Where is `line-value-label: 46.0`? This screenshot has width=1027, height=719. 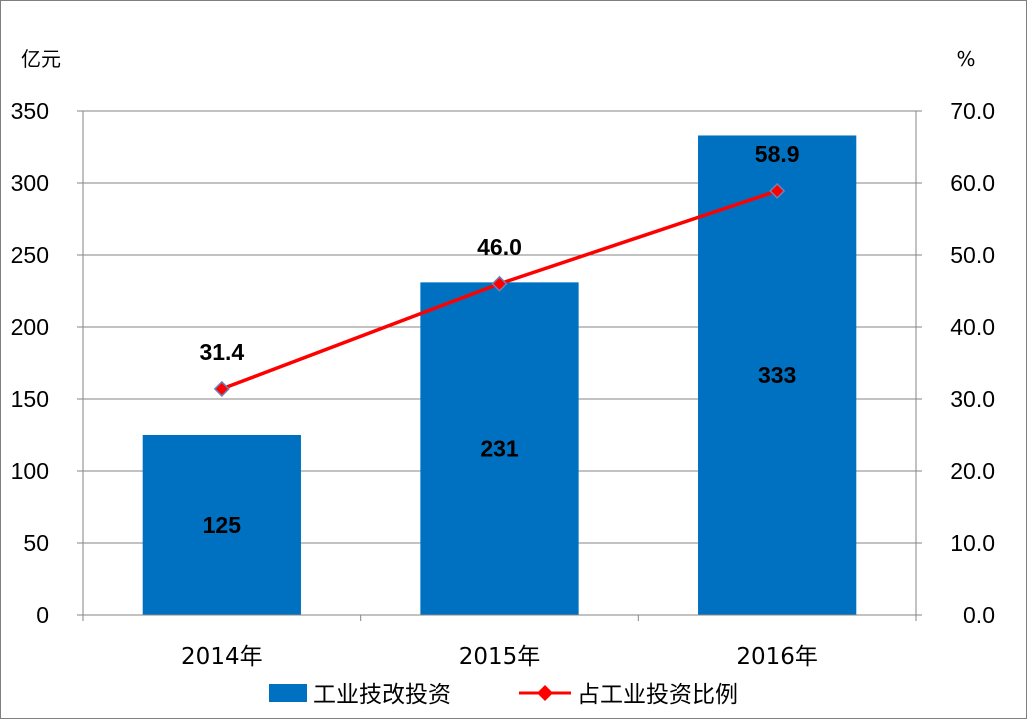
line-value-label: 46.0 is located at coordinates (499, 247).